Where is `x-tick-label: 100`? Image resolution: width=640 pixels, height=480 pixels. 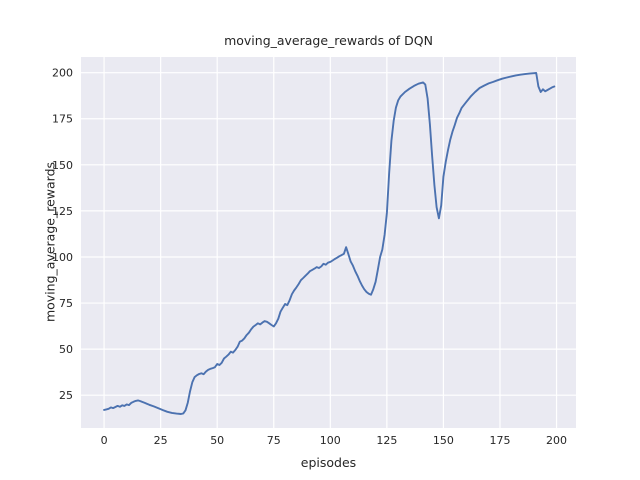 x-tick-label: 100 is located at coordinates (330, 440).